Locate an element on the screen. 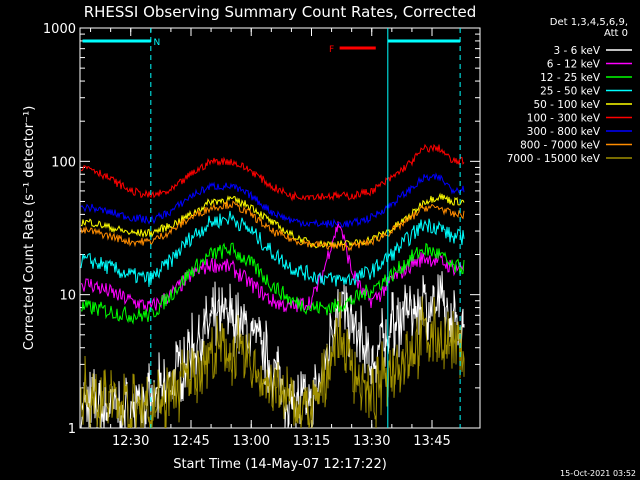 The height and width of the screenshot is (480, 640). x-tick-label: 13:15 is located at coordinates (311, 441).